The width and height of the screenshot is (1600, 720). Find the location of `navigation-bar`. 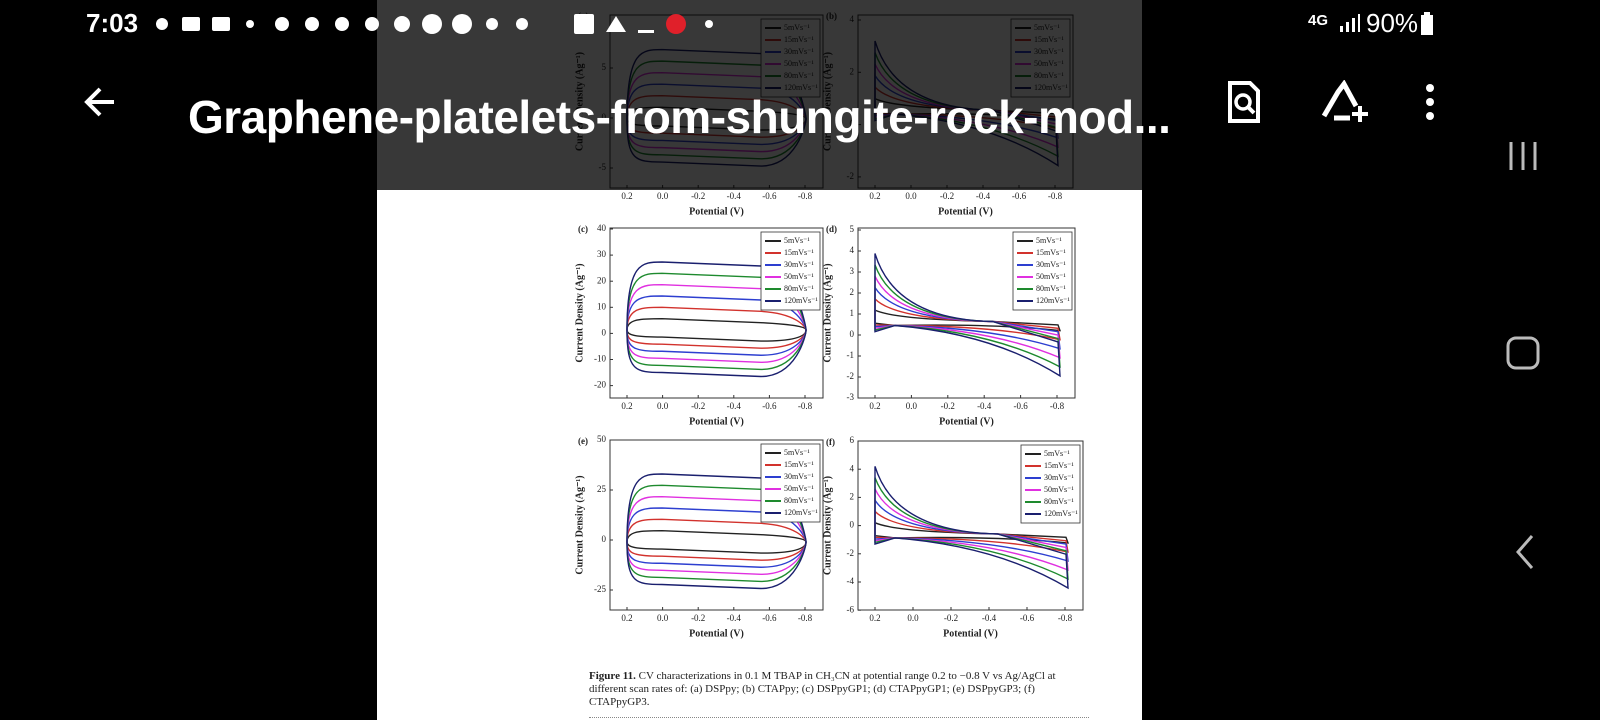

navigation-bar is located at coordinates (1523, 355).